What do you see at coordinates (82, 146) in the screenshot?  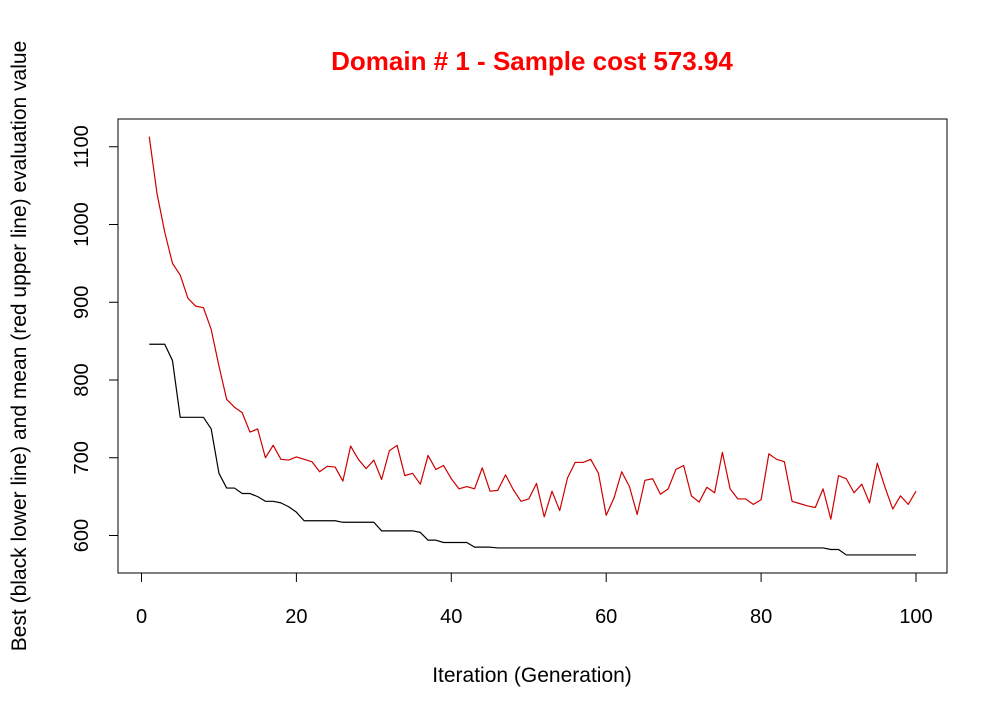 I see `y-tick-label: 1100` at bounding box center [82, 146].